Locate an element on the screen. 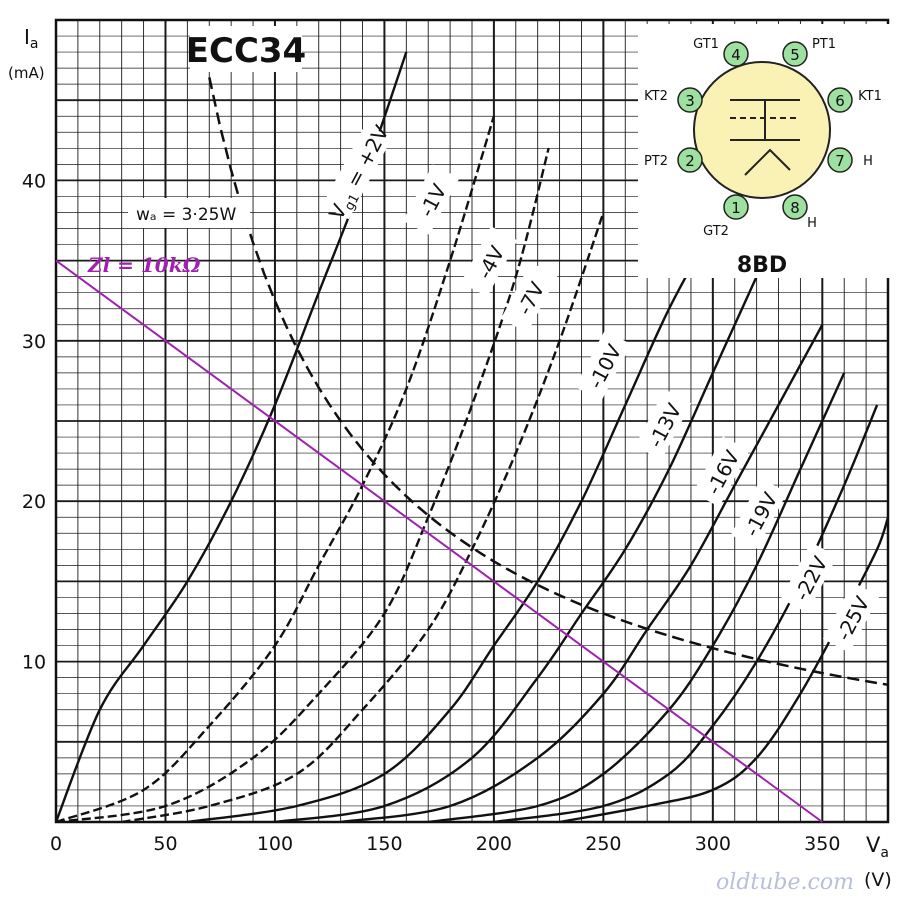 This screenshot has height=900, width=900. x-axis-unit: (V) is located at coordinates (878, 880).